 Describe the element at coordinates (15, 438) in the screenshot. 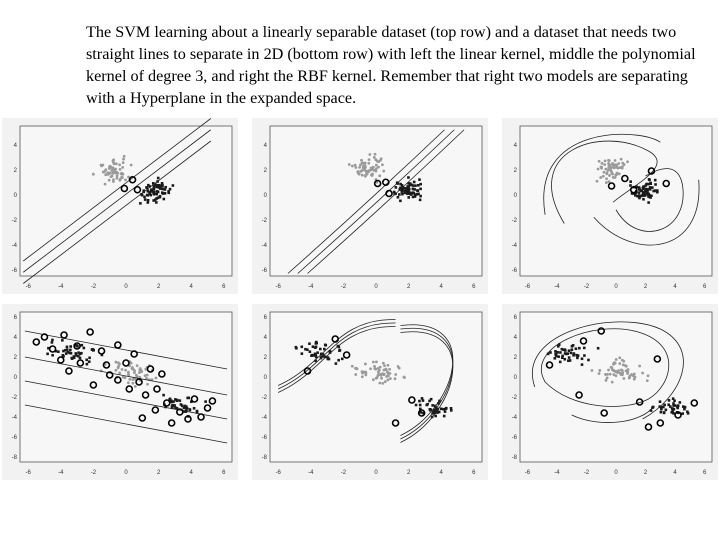

I see `y-tick-label: -6` at that location.